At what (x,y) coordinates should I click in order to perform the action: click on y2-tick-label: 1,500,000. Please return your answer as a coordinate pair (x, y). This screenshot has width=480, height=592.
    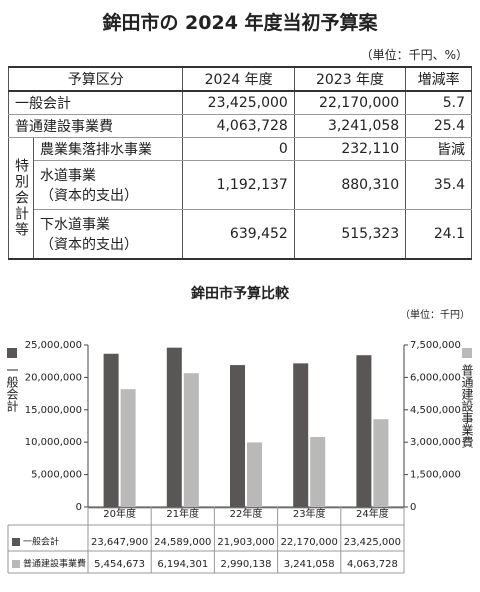
    Looking at the image, I should click on (435, 475).